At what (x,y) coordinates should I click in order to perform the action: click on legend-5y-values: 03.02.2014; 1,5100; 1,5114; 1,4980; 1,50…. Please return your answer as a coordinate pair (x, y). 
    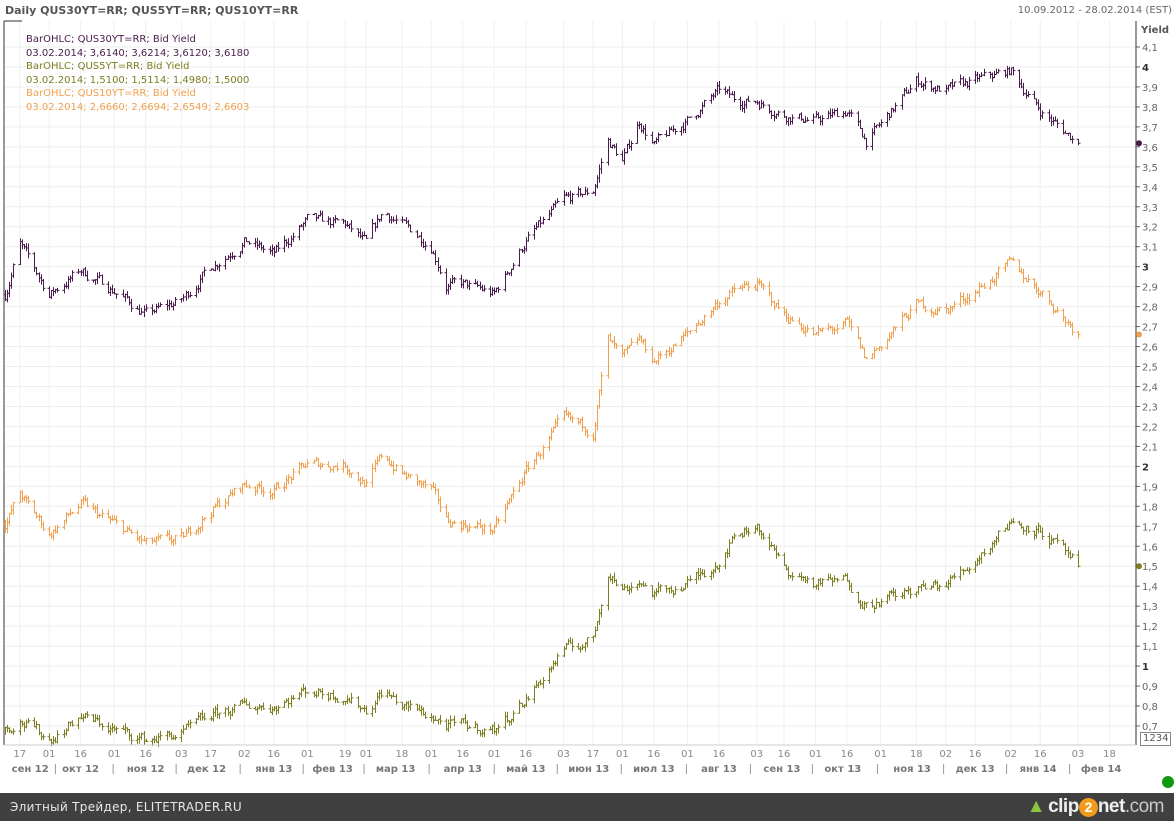
    Looking at the image, I should click on (138, 80).